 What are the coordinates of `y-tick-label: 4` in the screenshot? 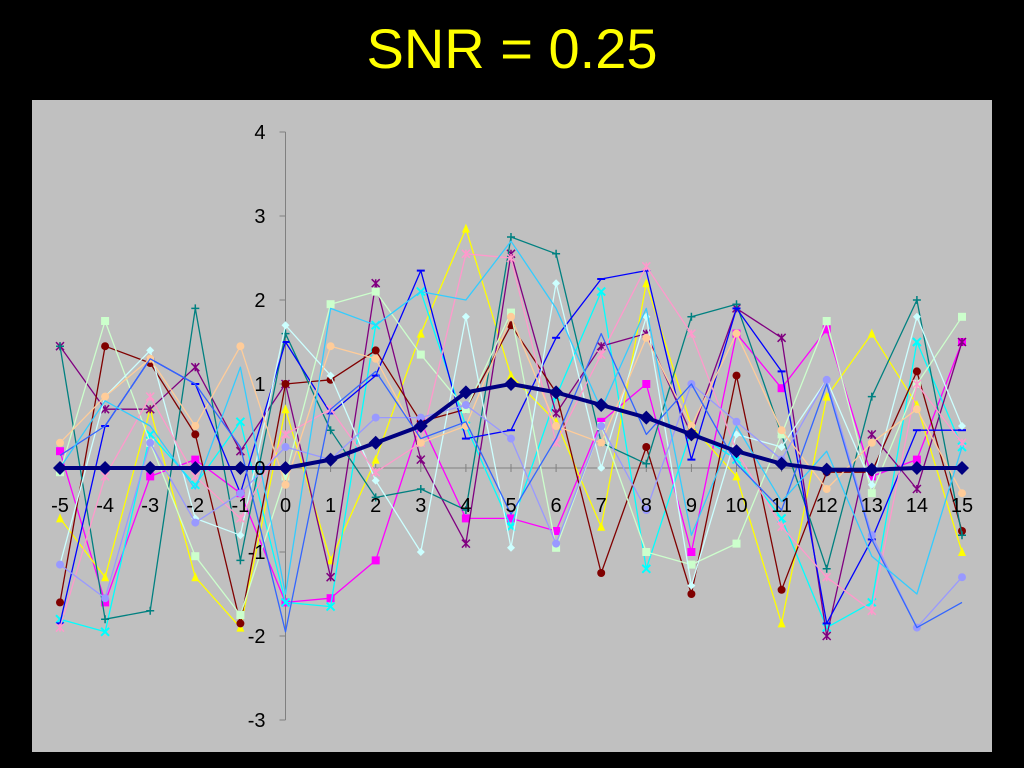 It's located at (259, 133).